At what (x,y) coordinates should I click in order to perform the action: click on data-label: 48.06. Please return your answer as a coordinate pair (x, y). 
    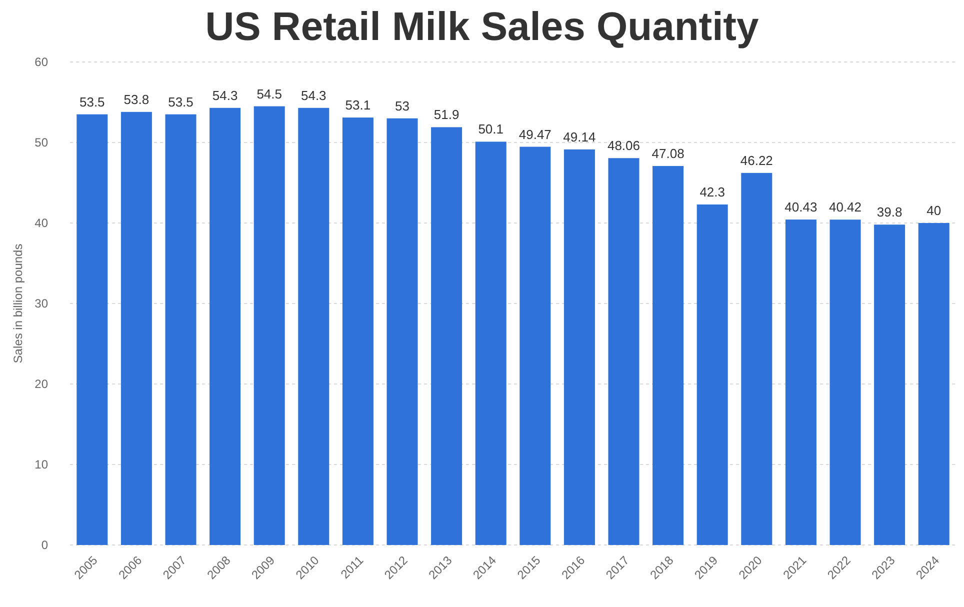
    Looking at the image, I should click on (623, 146).